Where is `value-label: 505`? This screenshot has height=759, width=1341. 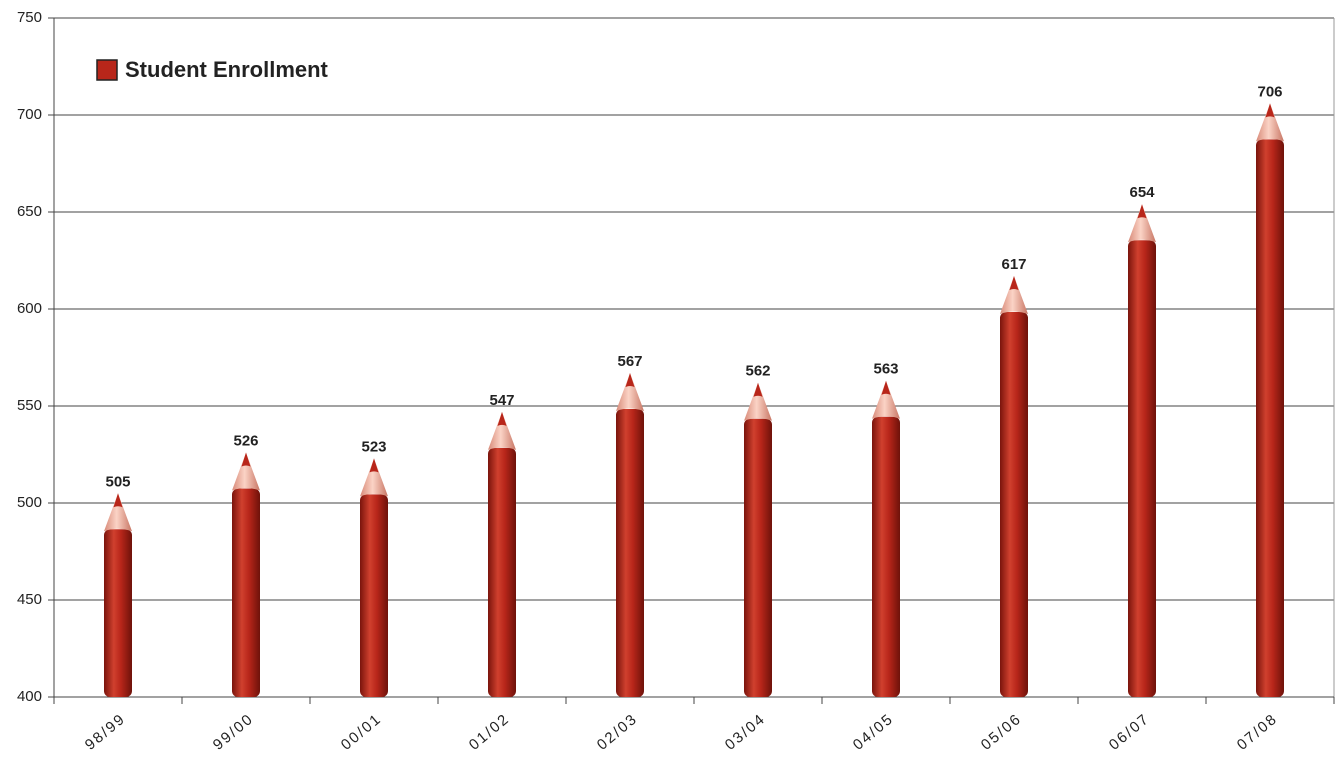
value-label: 505 is located at coordinates (117, 481).